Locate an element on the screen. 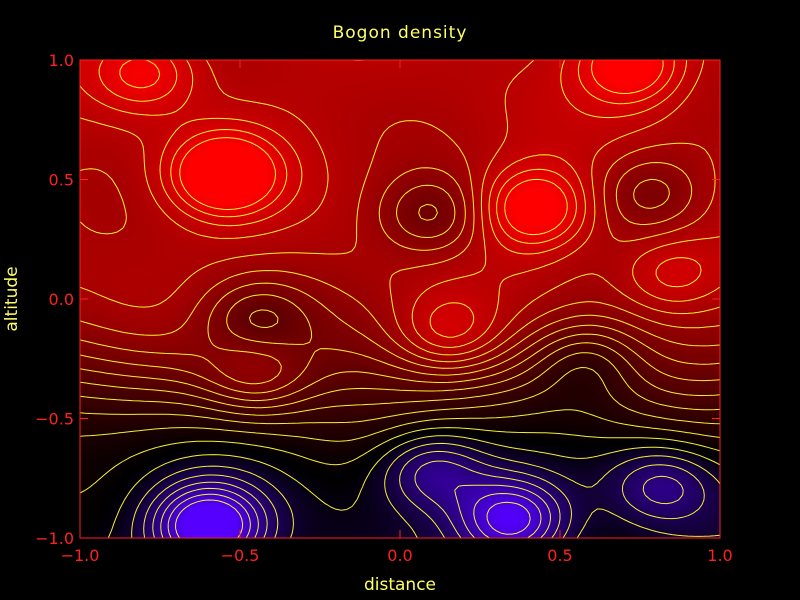 Image resolution: width=800 pixels, height=600 pixels. y-tick-label: −1.0 is located at coordinates (54, 538).